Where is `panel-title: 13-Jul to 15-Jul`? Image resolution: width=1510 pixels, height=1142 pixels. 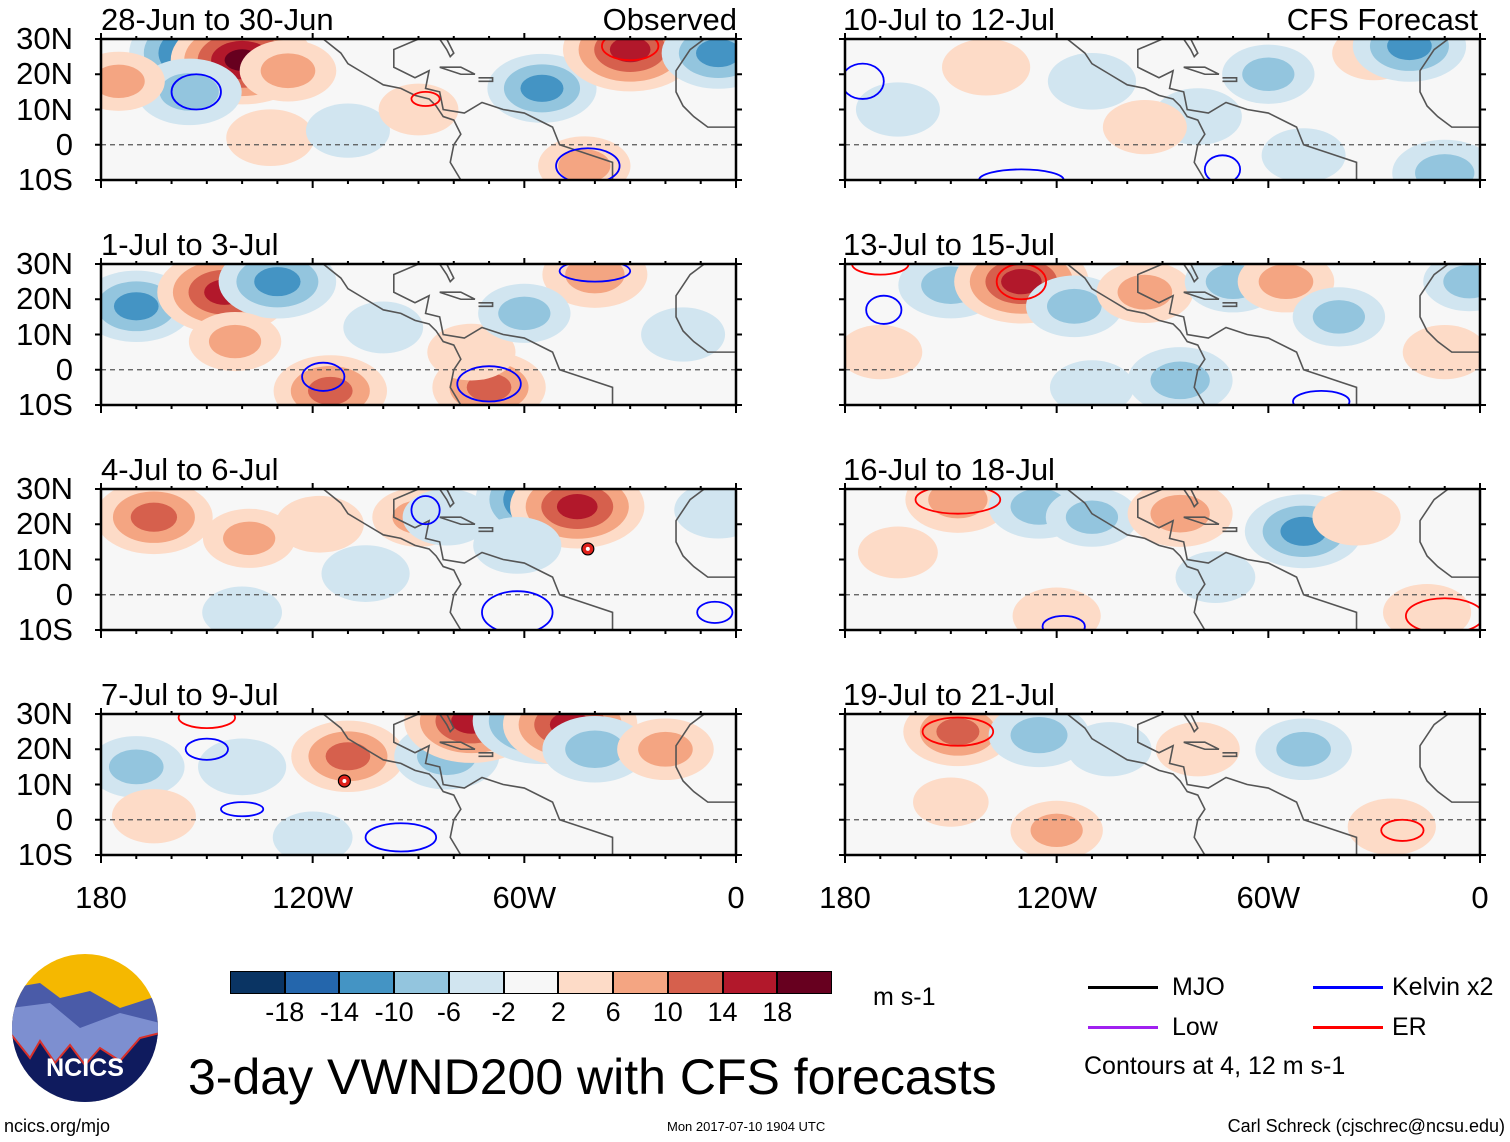 panel-title: 13-Jul to 15-Jul is located at coordinates (949, 244).